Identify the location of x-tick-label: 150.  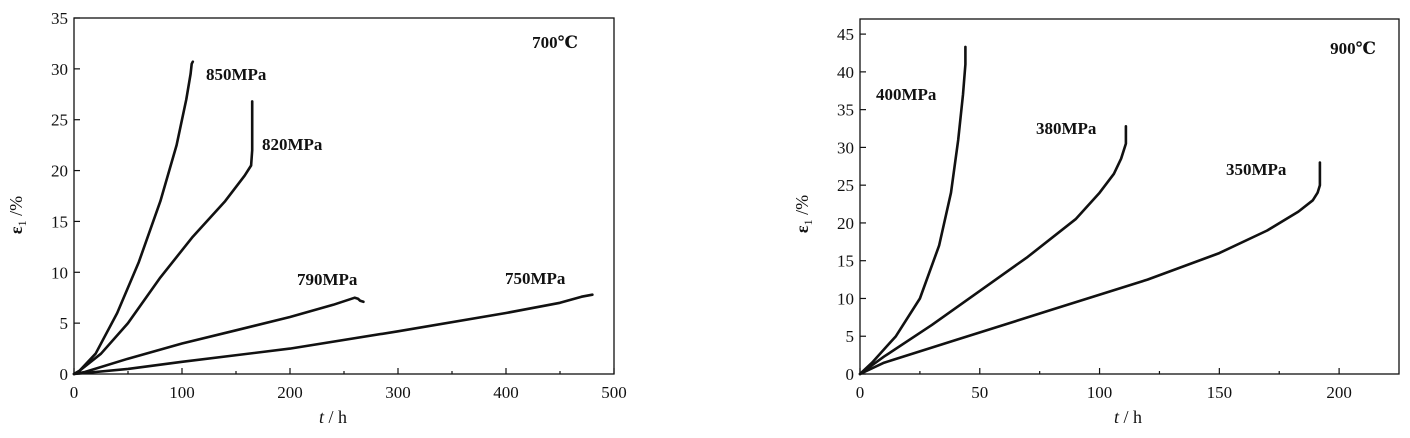
(1220, 392).